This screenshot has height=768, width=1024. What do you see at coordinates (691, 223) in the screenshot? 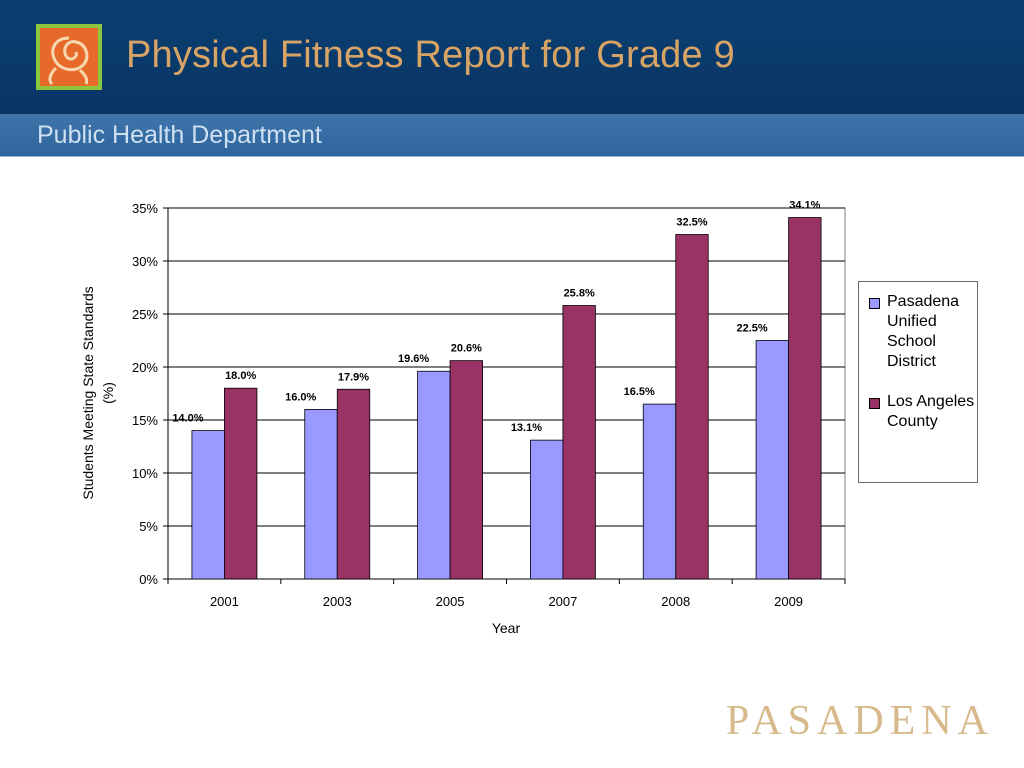
I see `data-label: 32.5%` at bounding box center [691, 223].